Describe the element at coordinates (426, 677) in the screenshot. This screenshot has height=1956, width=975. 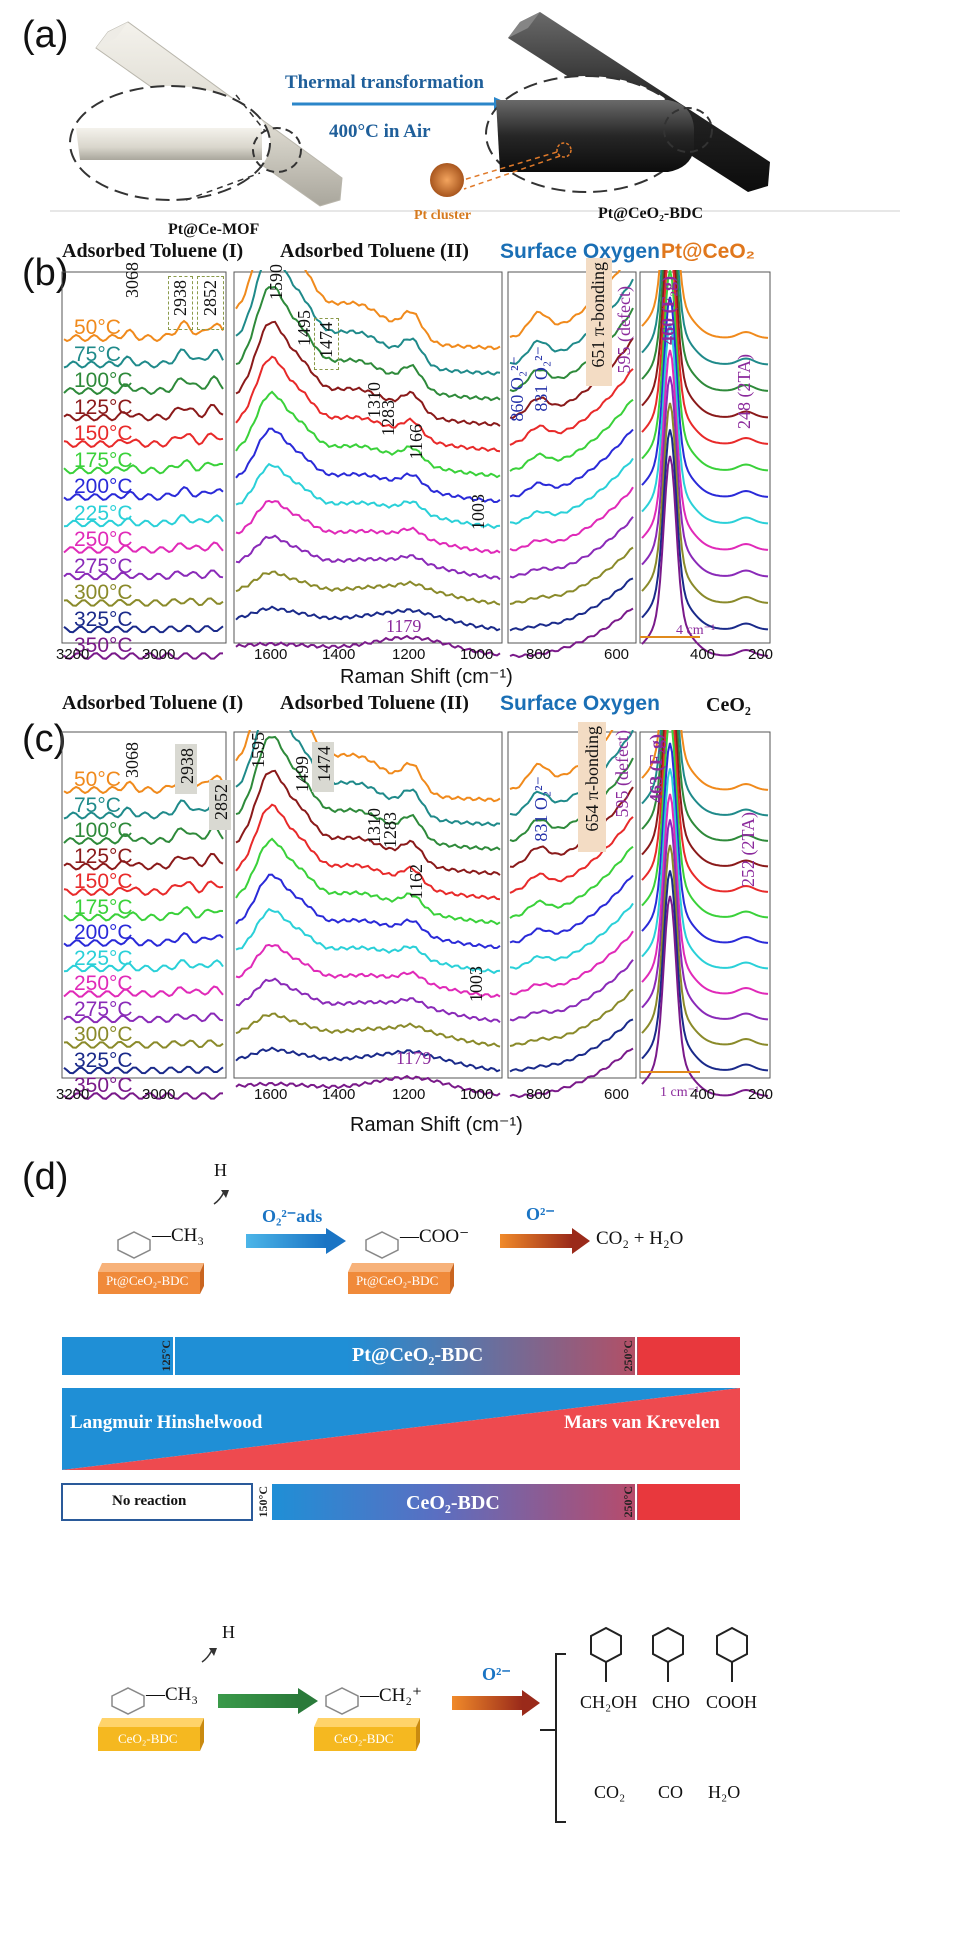
I see `b-x-axis-title: Raman Shift (cm⁻¹)` at that location.